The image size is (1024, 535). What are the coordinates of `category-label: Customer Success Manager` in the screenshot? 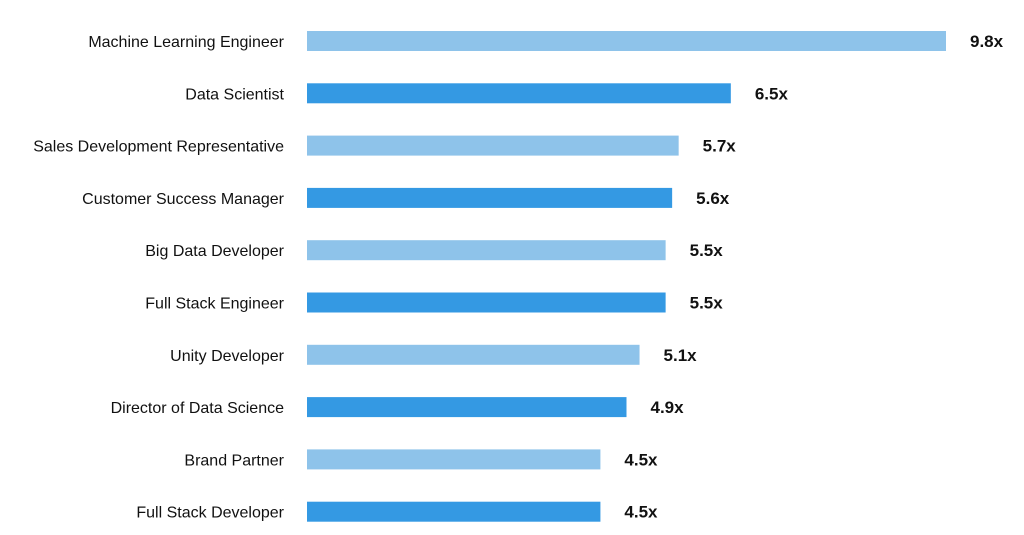 It's located at (183, 199).